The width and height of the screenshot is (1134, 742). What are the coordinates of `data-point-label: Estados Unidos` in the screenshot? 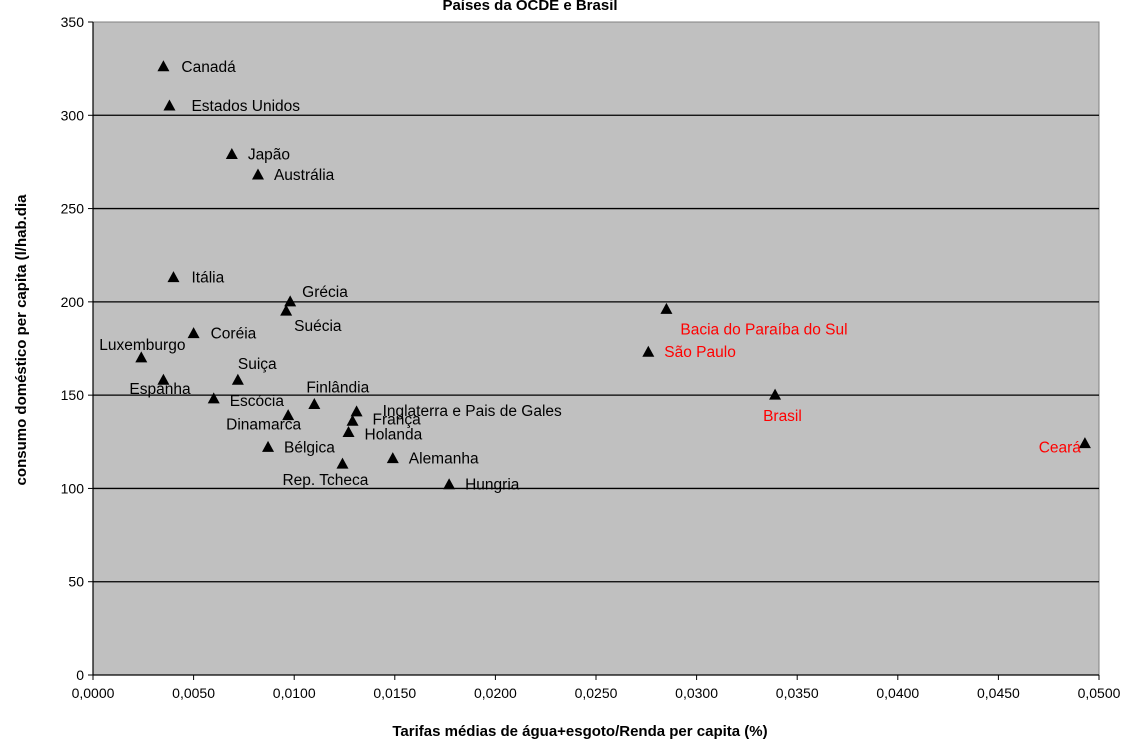 It's located at (245, 106).